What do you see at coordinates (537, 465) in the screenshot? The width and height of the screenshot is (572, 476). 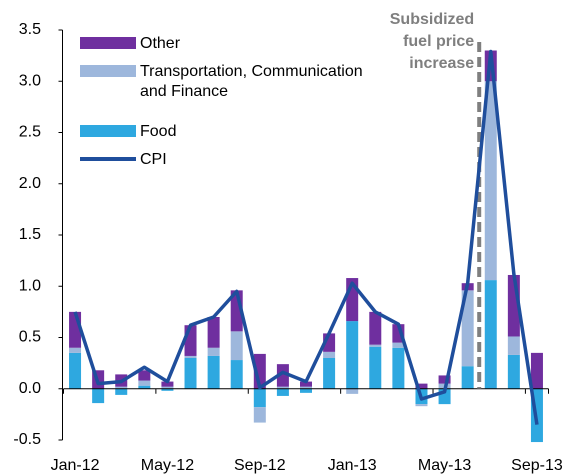 I see `x-tick-label: Sep-13` at bounding box center [537, 465].